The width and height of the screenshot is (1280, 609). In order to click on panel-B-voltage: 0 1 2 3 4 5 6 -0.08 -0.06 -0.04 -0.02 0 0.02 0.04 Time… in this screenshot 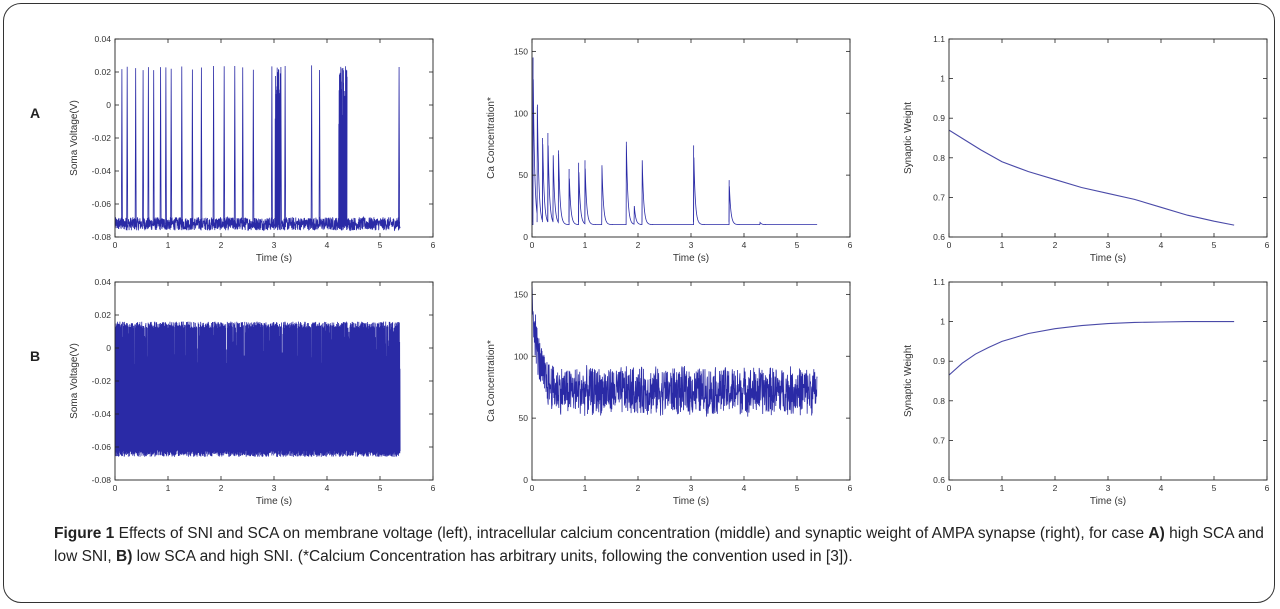, I will do `click(252, 392)`.